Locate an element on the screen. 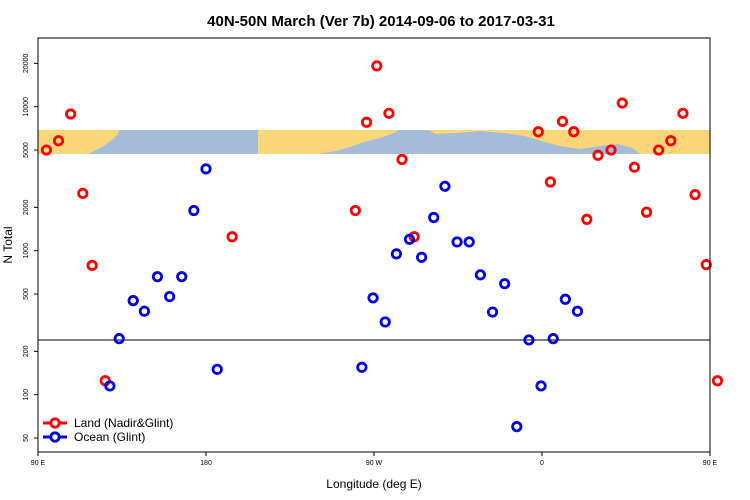 The image size is (750, 500). y-tick-label-4: 1000 is located at coordinates (26, 251).